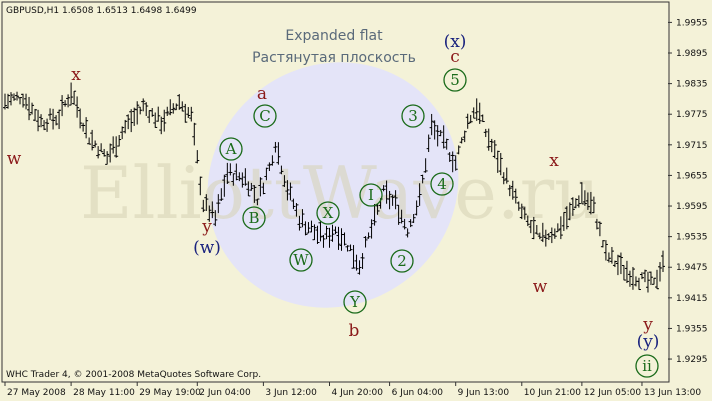  Describe the element at coordinates (455, 80) in the screenshot. I see `circled-label: 5` at that location.